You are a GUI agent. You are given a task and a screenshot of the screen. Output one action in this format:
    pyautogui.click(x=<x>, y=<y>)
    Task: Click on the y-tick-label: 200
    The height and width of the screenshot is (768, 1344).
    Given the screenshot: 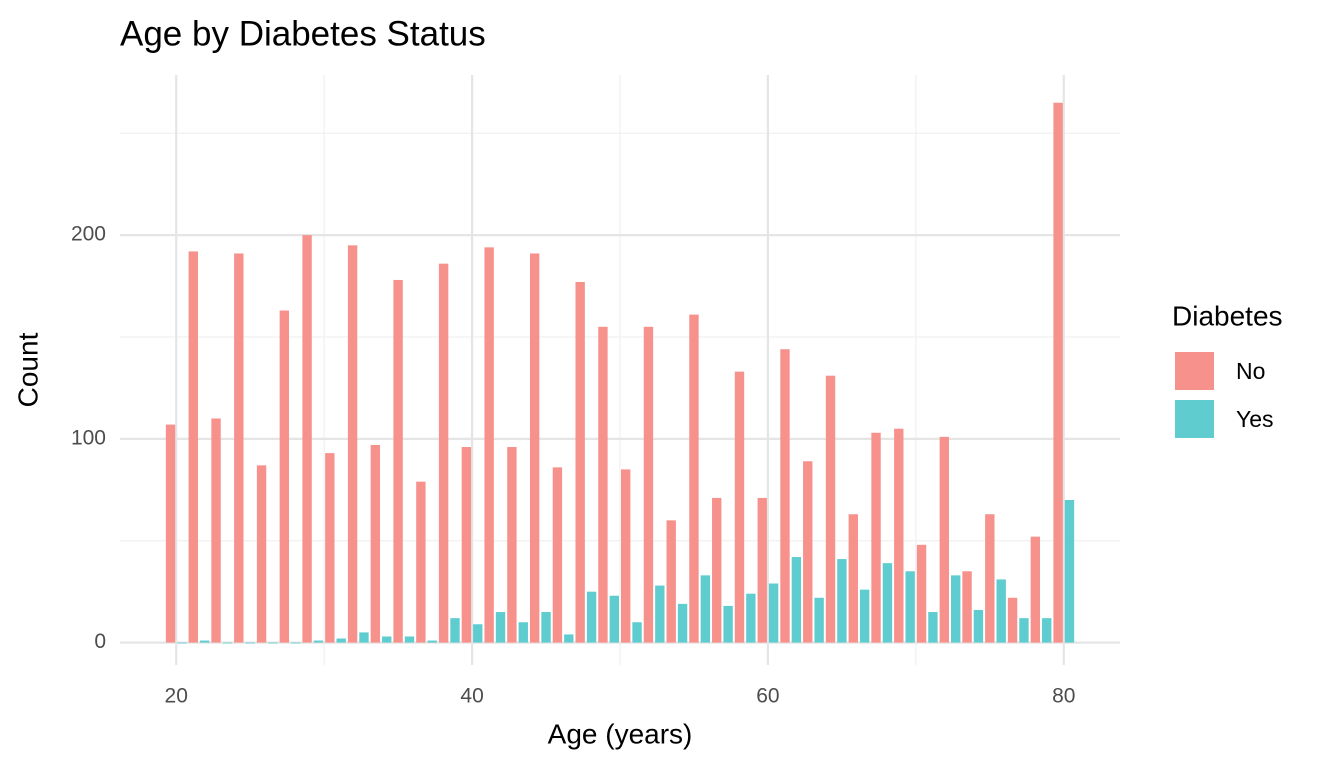 What is the action you would take?
    pyautogui.click(x=88, y=234)
    